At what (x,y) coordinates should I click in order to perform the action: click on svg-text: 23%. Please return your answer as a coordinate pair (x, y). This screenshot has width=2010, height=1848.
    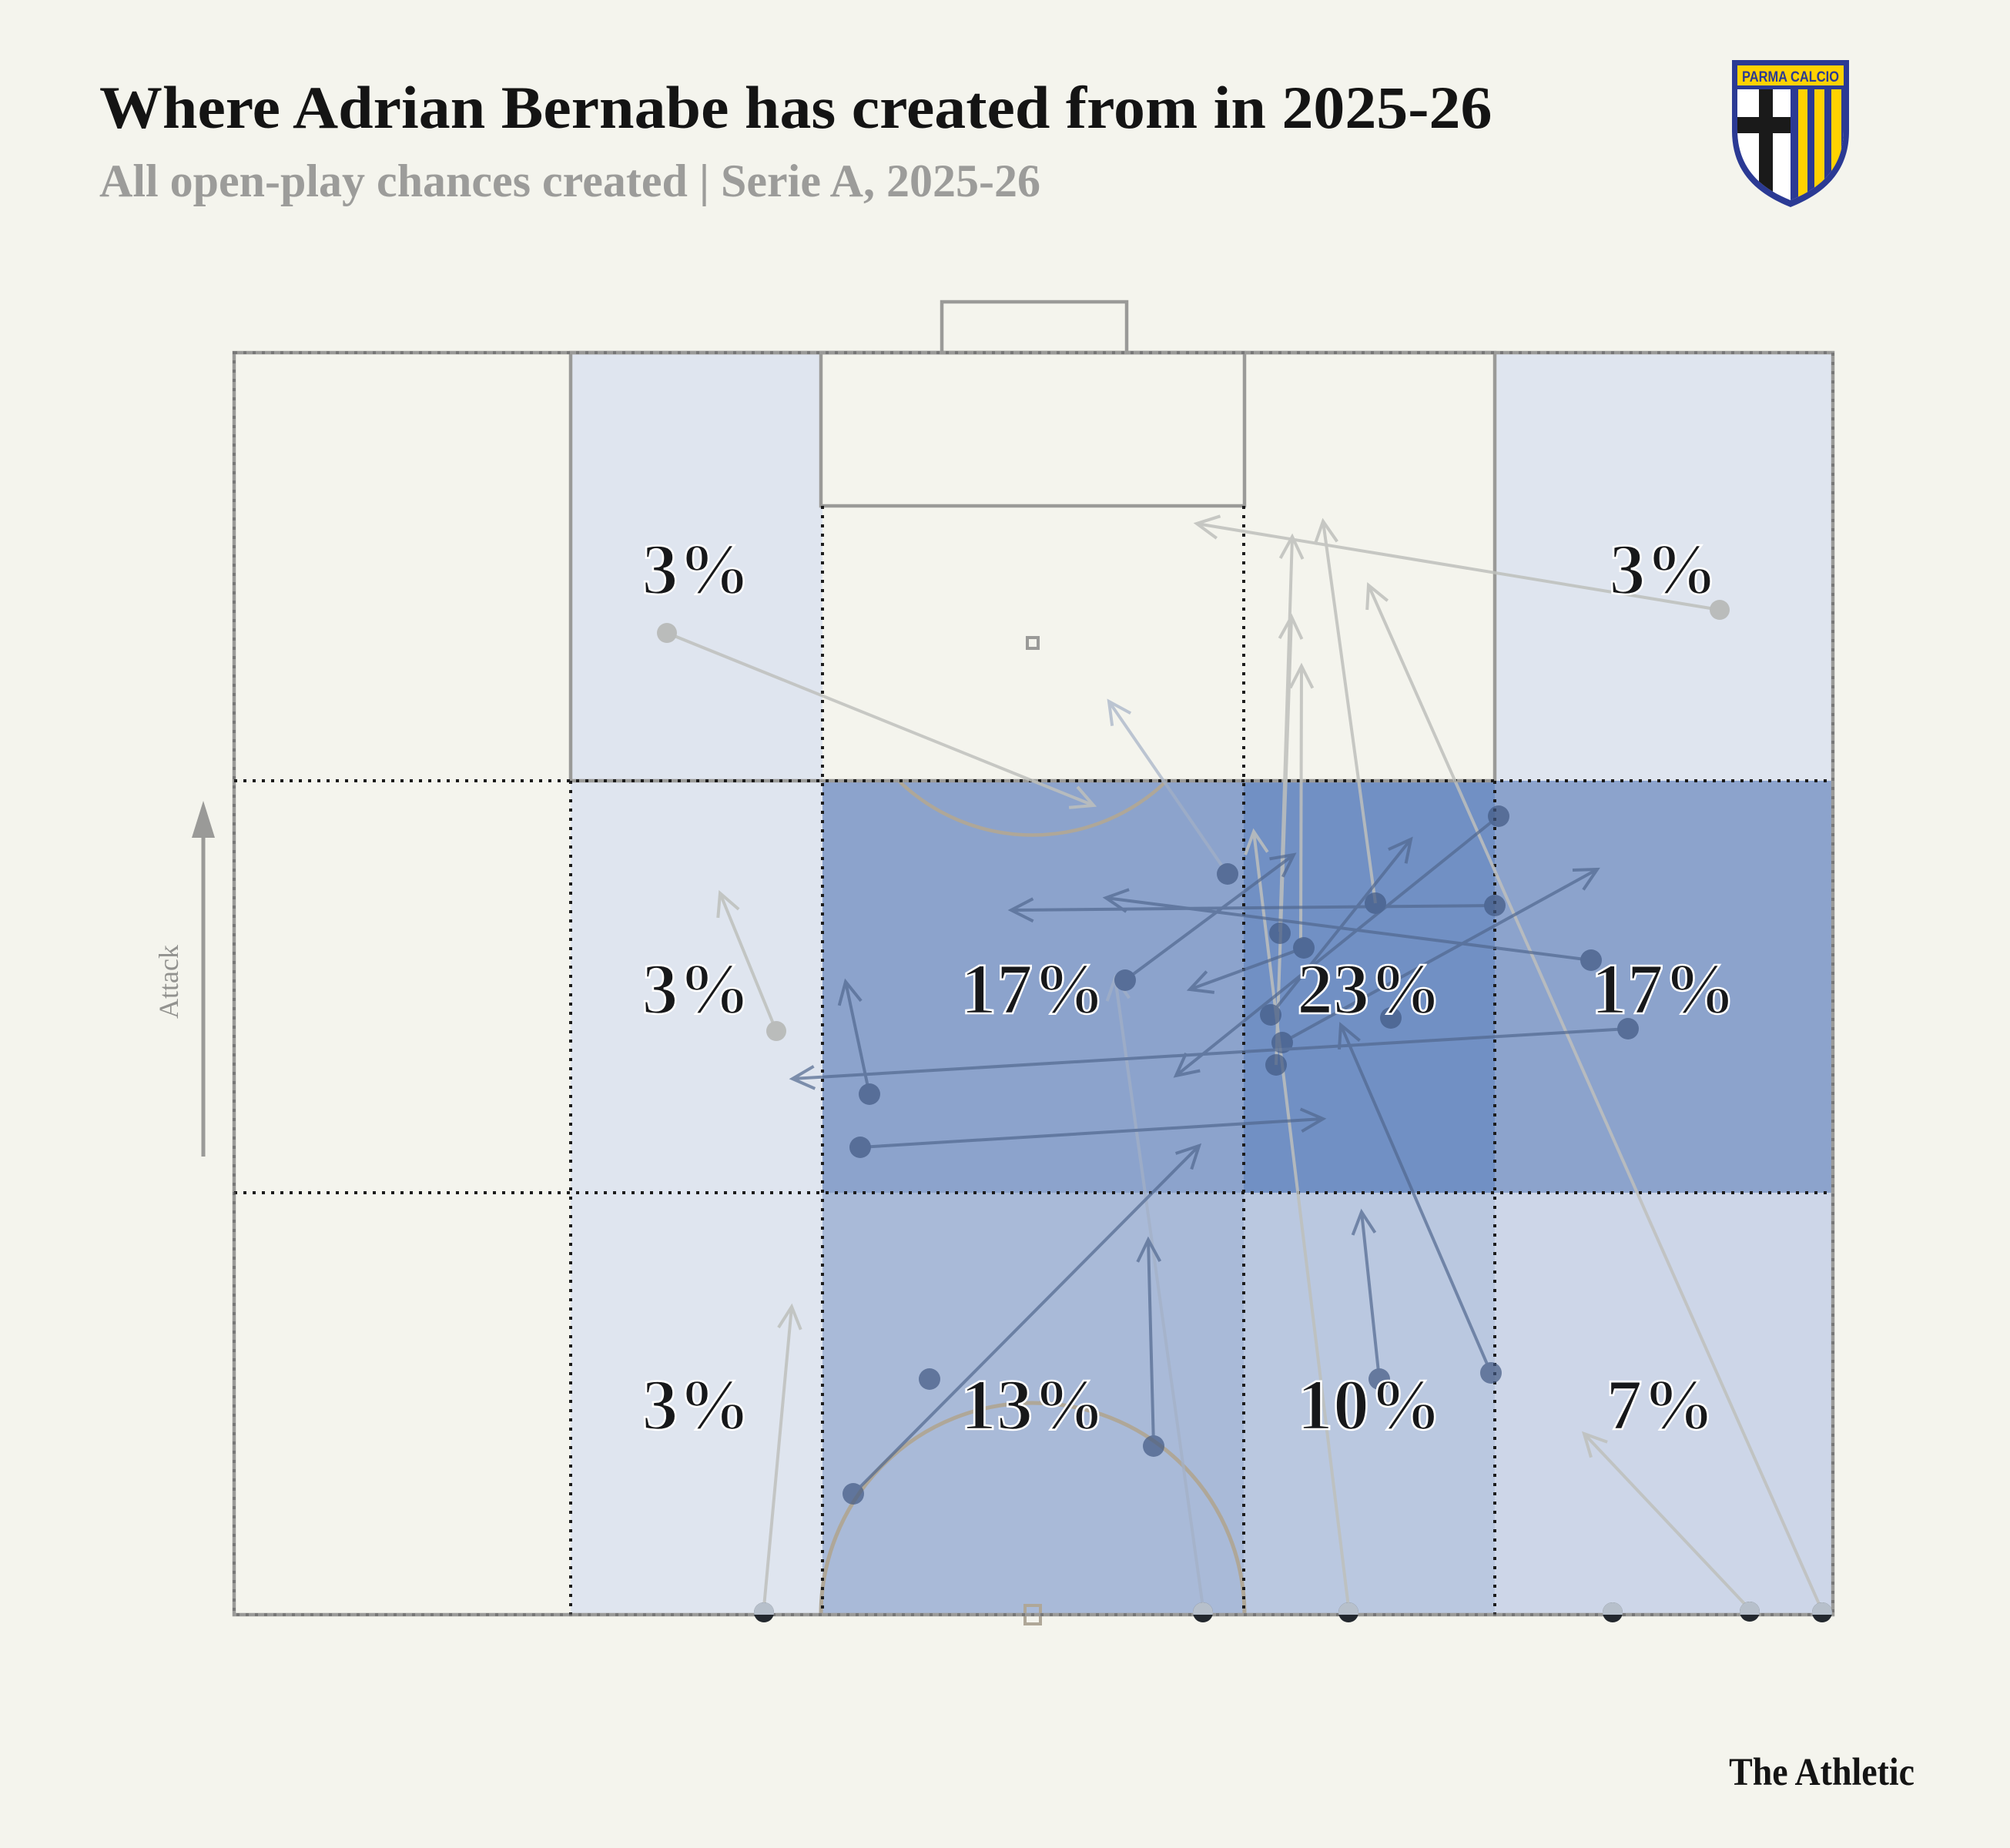
    Looking at the image, I should click on (1369, 989).